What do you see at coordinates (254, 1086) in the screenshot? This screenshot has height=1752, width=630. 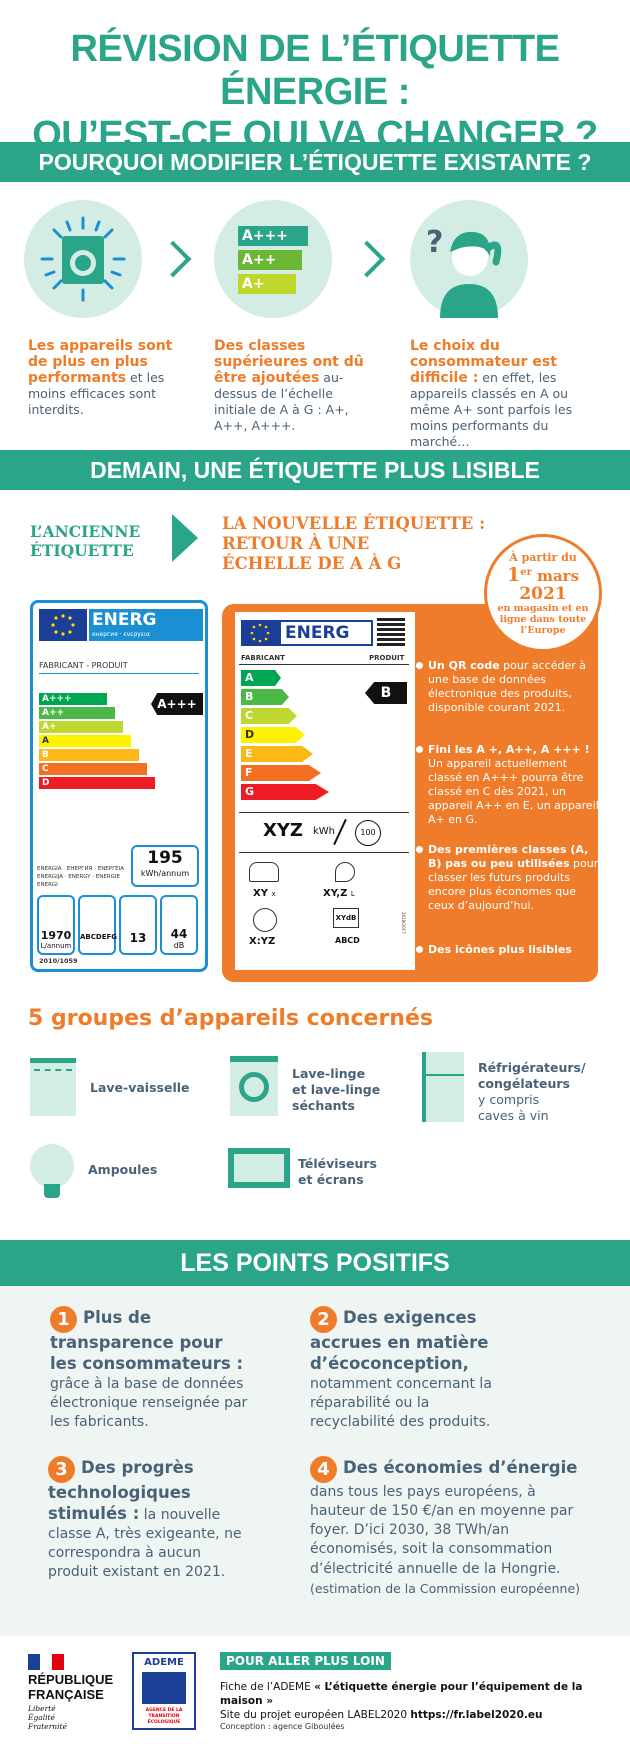 I see `washing-machine-small-icon` at bounding box center [254, 1086].